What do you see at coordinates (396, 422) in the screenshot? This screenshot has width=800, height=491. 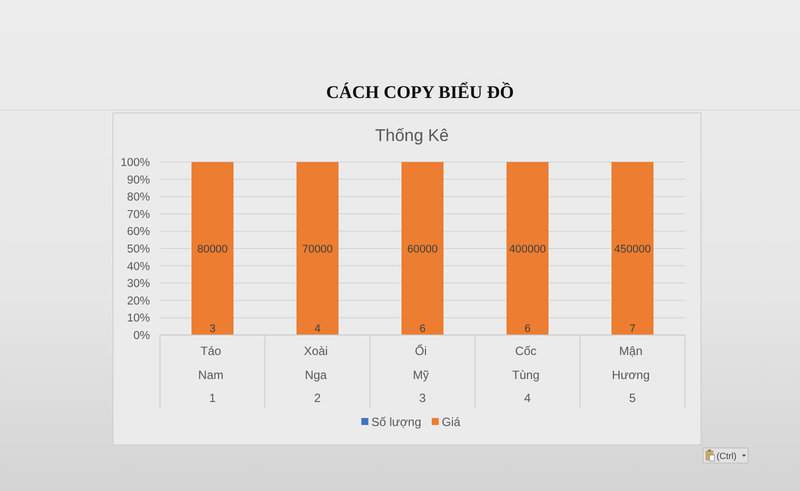 I see `legend-label: Số lượng` at bounding box center [396, 422].